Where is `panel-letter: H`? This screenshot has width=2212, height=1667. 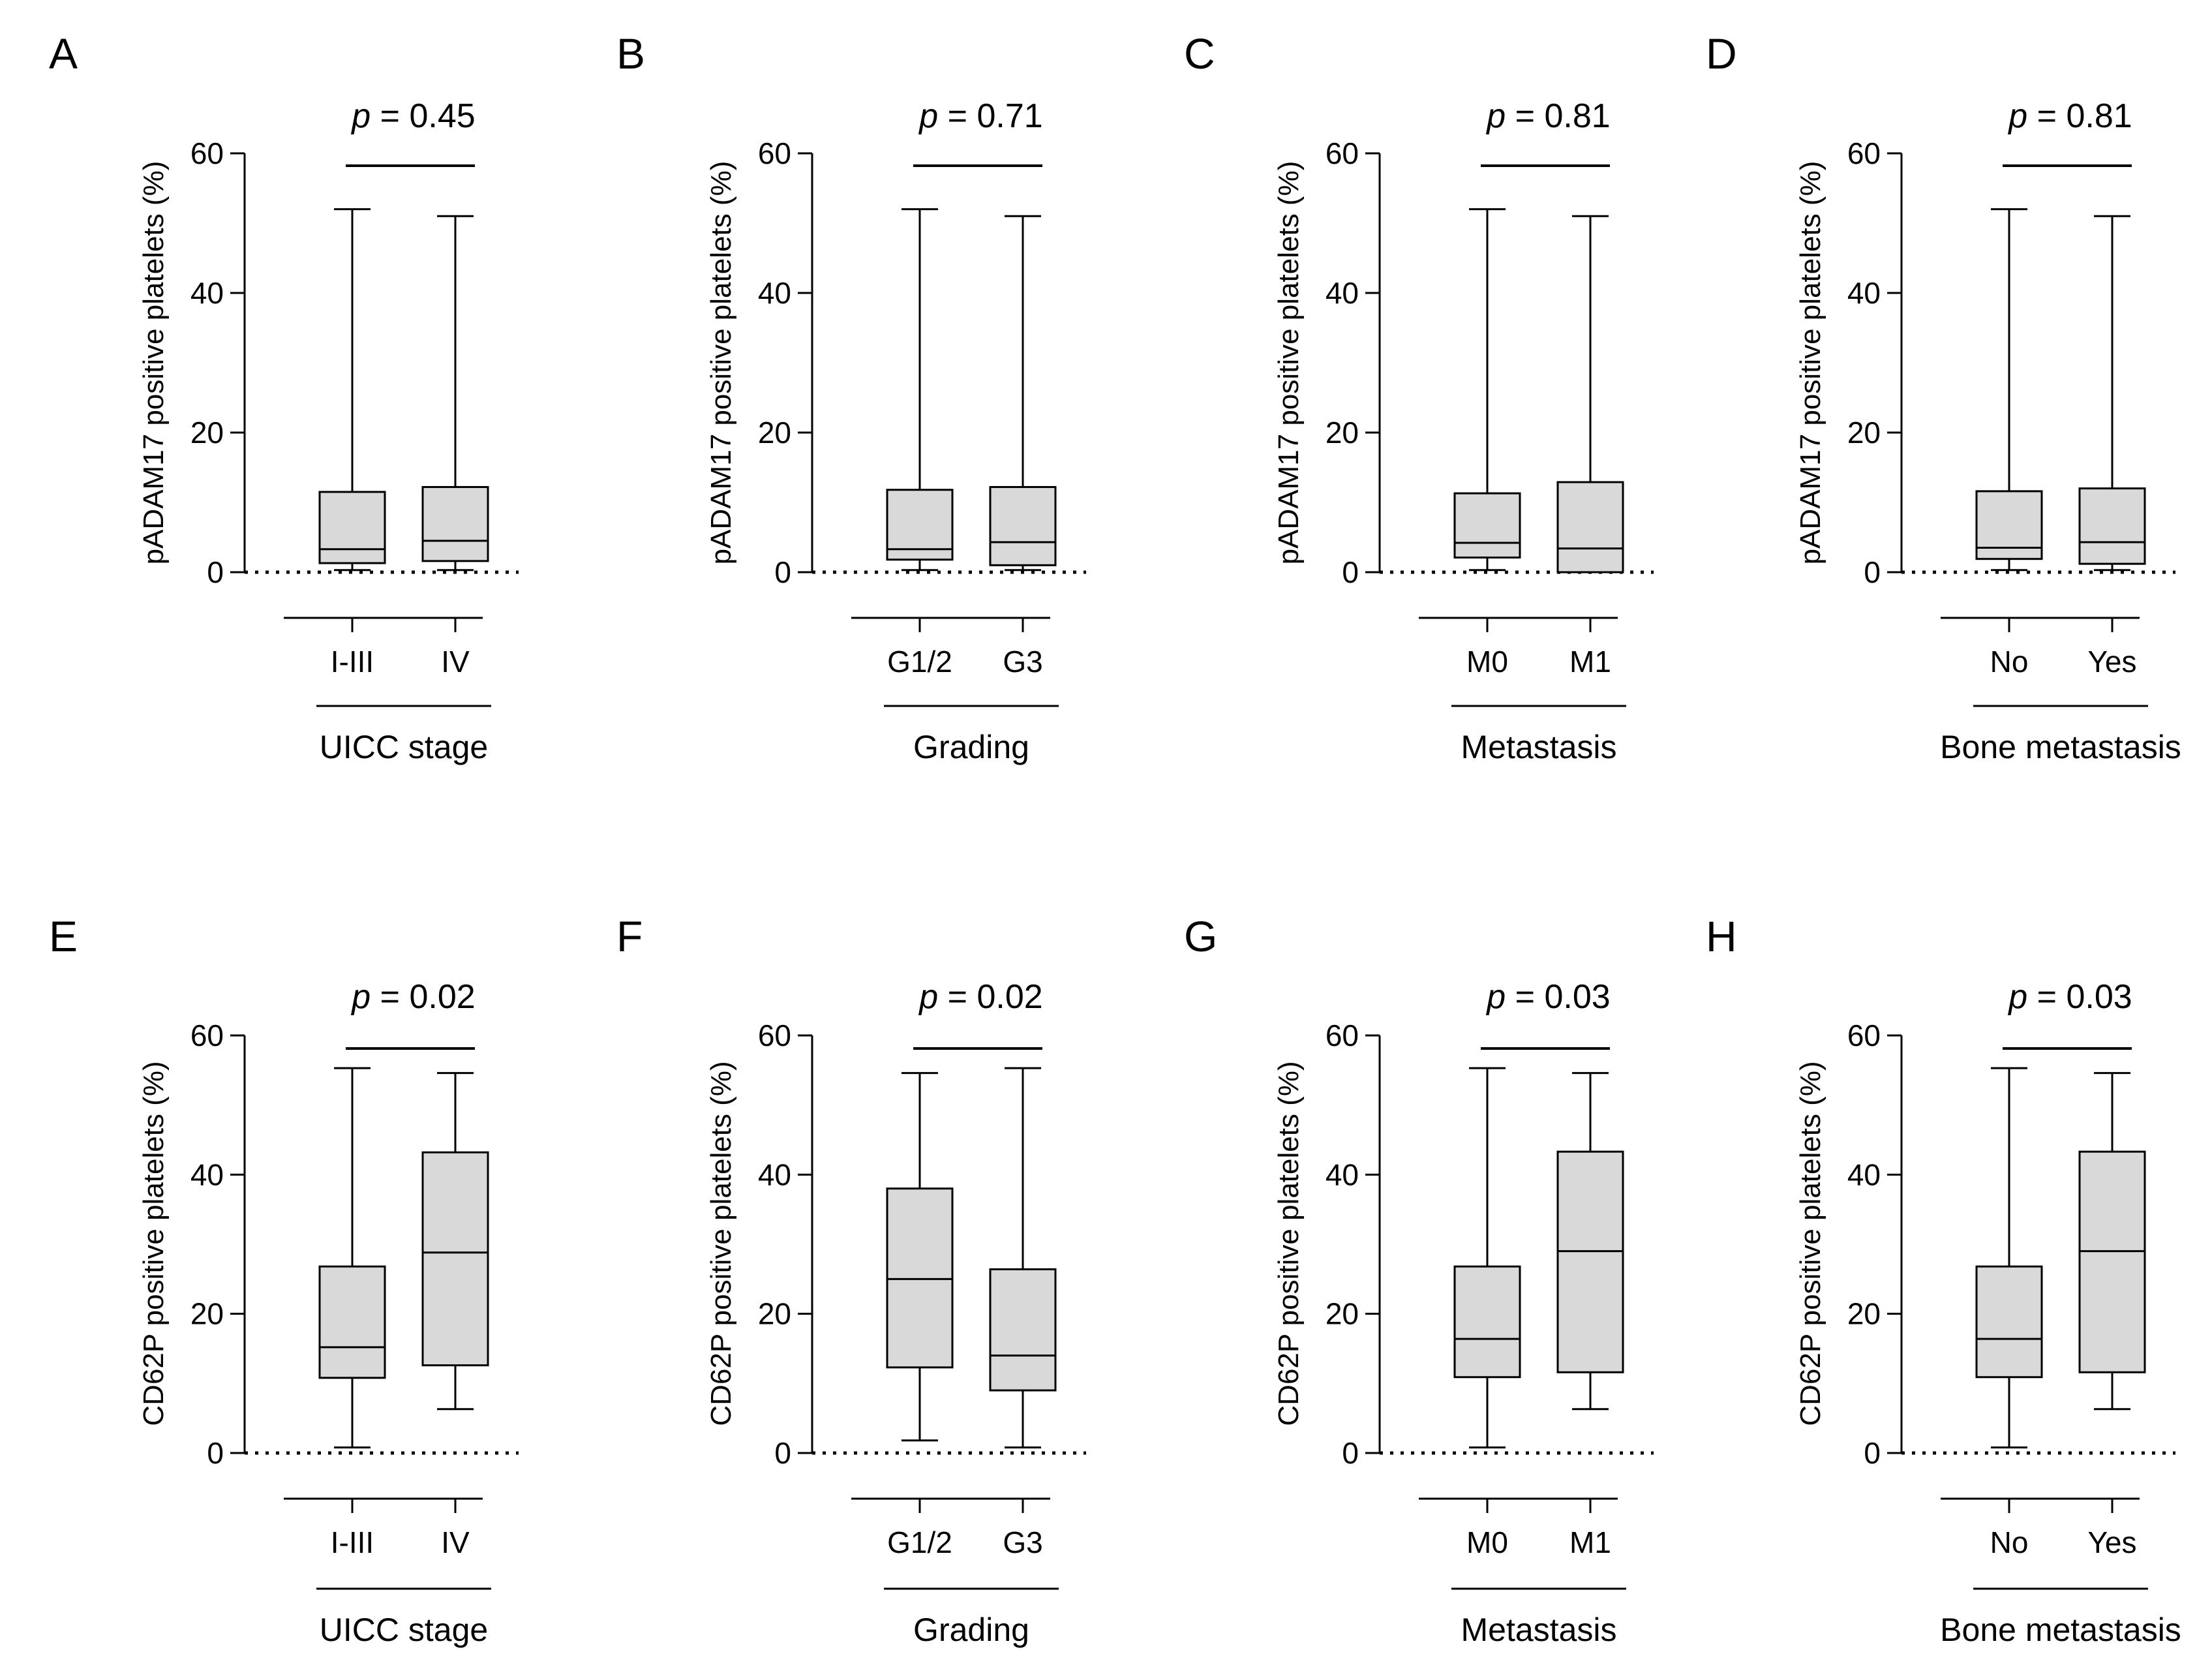
panel-letter: H is located at coordinates (1721, 936).